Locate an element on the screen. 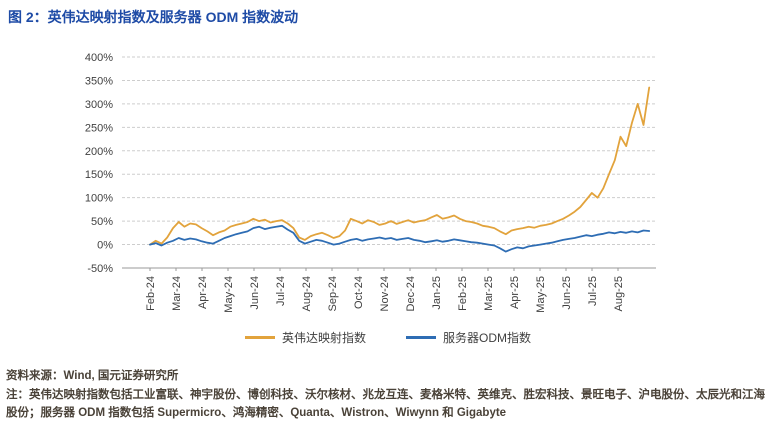 The width and height of the screenshot is (776, 436). svg-text: -50% is located at coordinates (100, 269).